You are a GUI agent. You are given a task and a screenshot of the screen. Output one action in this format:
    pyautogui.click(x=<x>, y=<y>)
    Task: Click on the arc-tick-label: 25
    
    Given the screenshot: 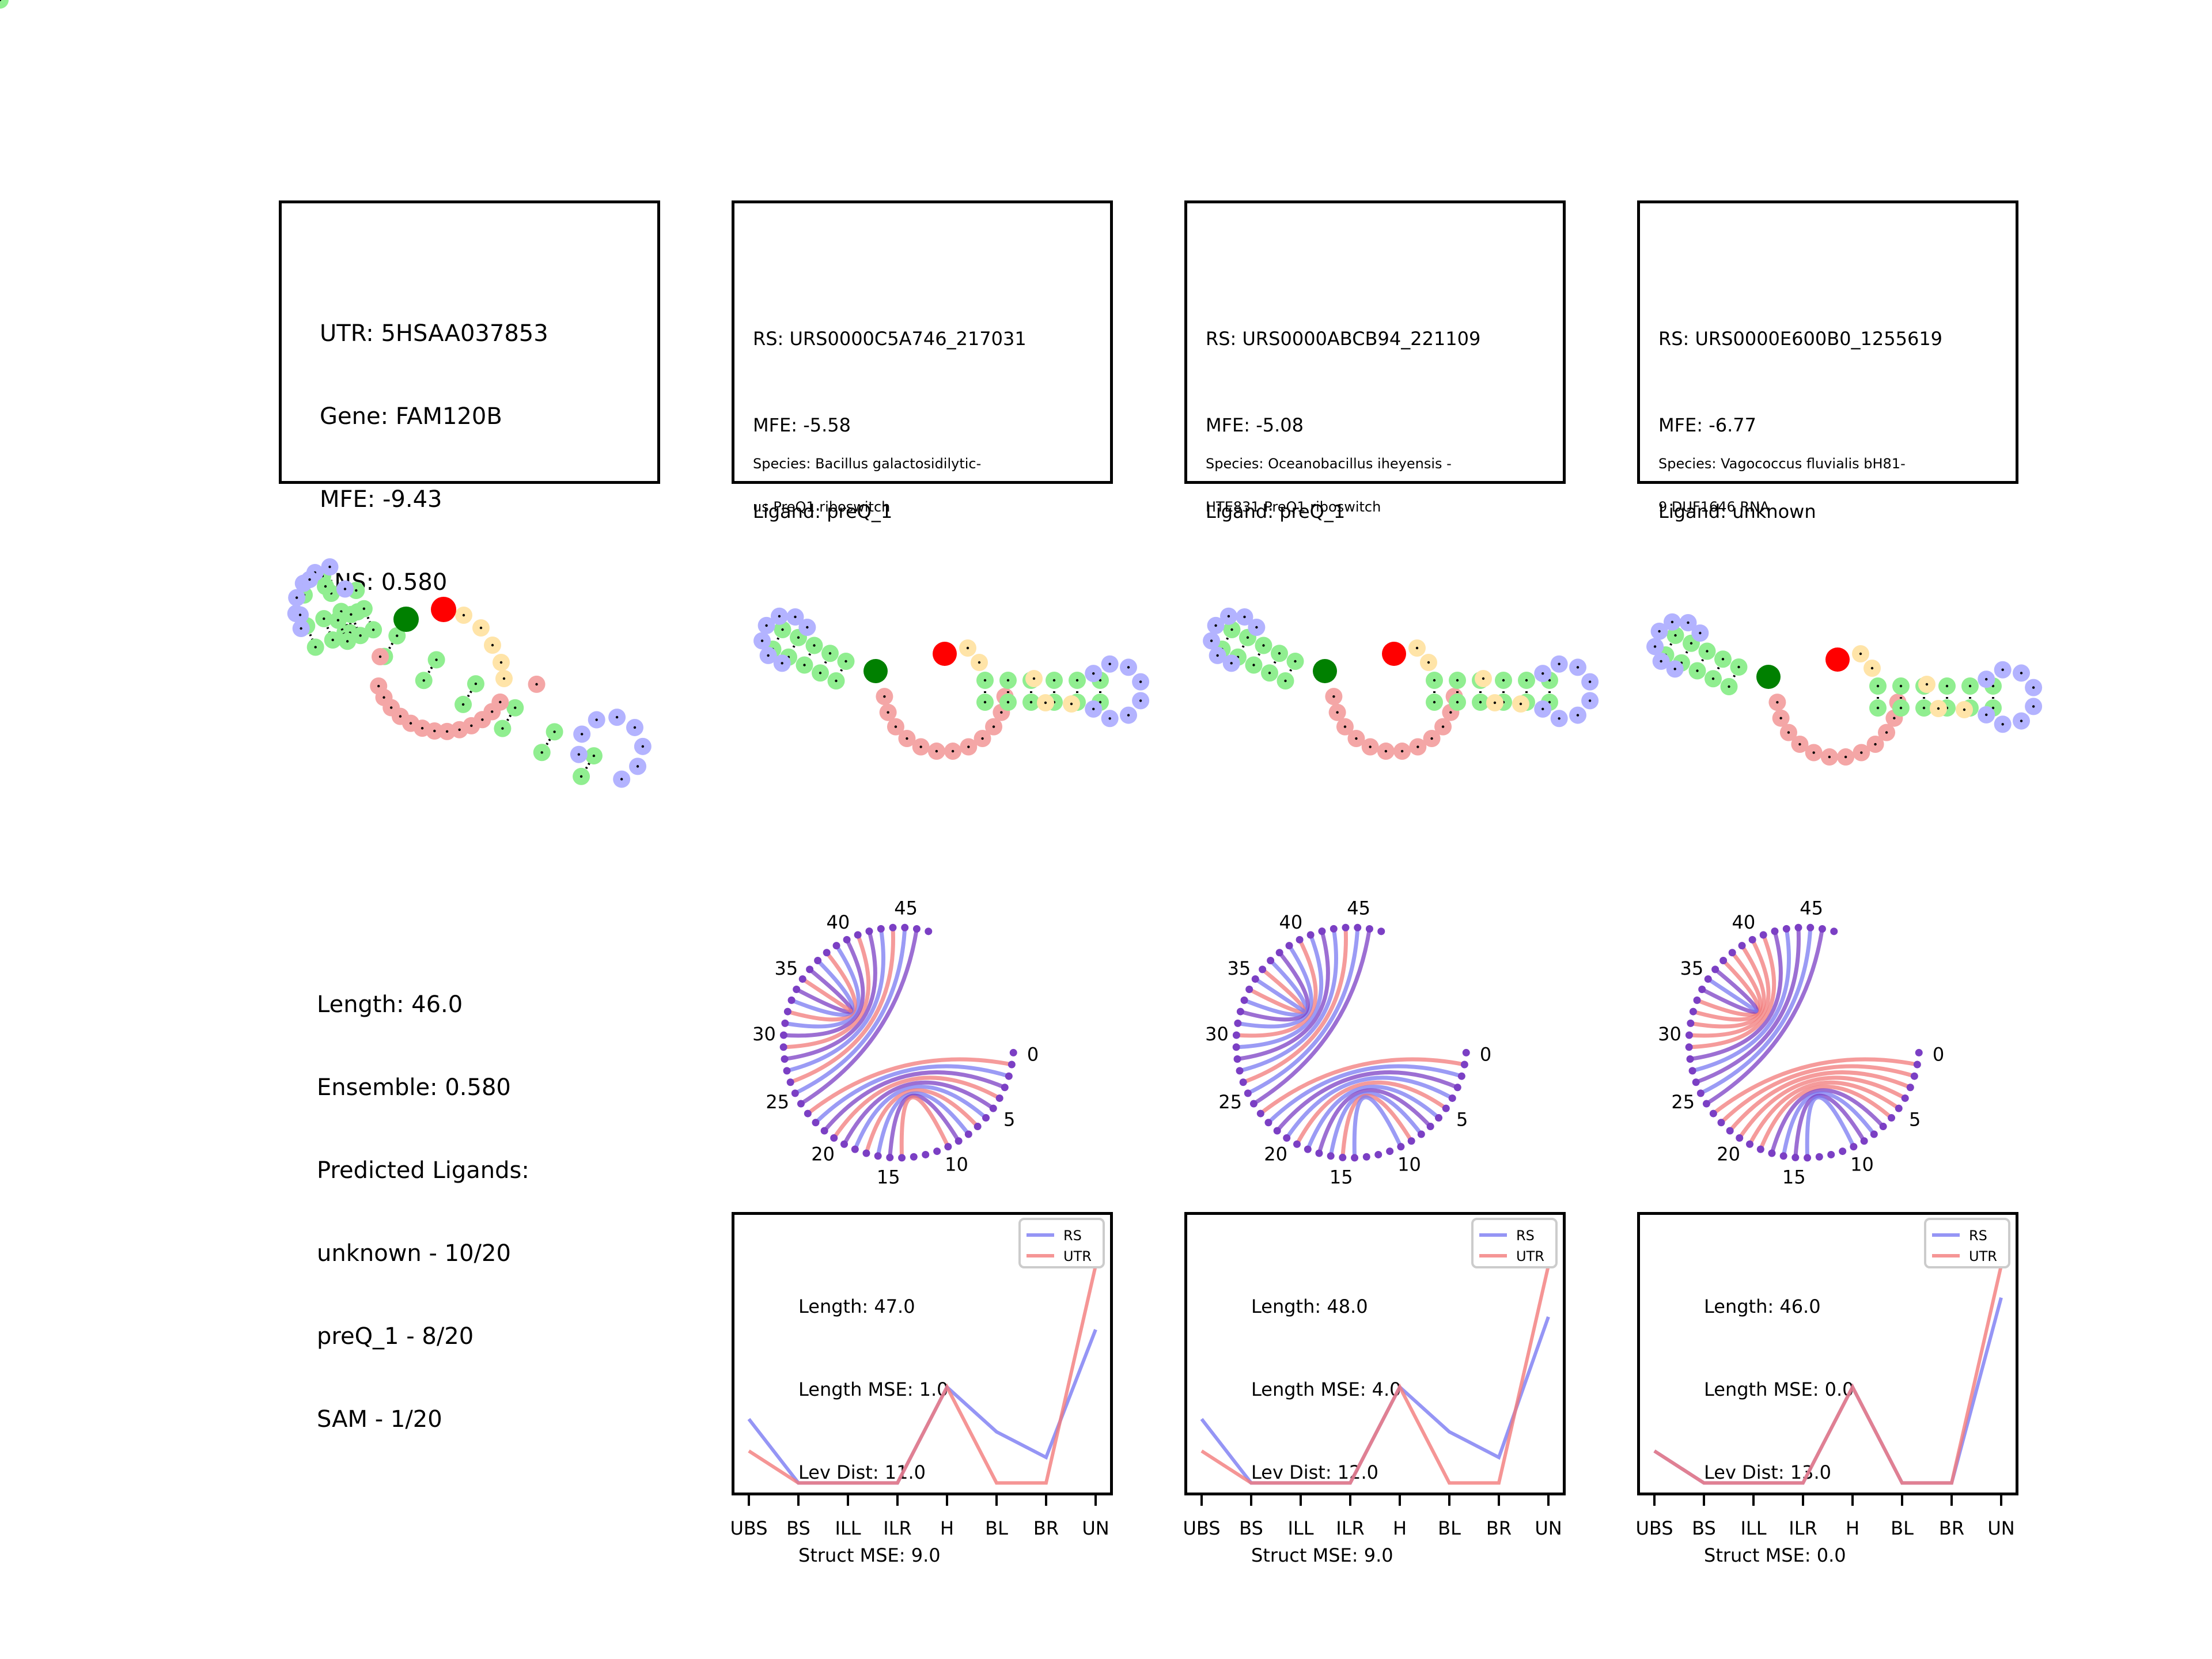 What is the action you would take?
    pyautogui.click(x=777, y=1102)
    